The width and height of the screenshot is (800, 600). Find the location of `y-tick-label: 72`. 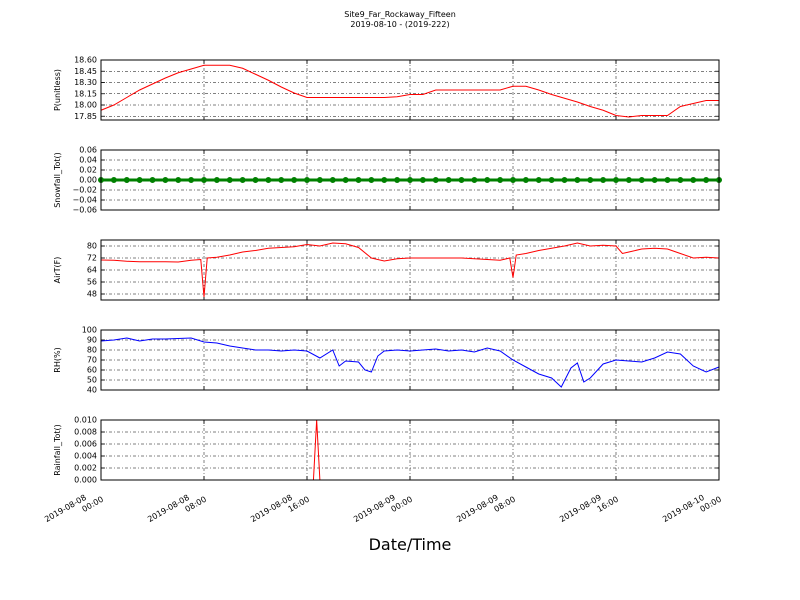

y-tick-label: 72 is located at coordinates (92, 258).